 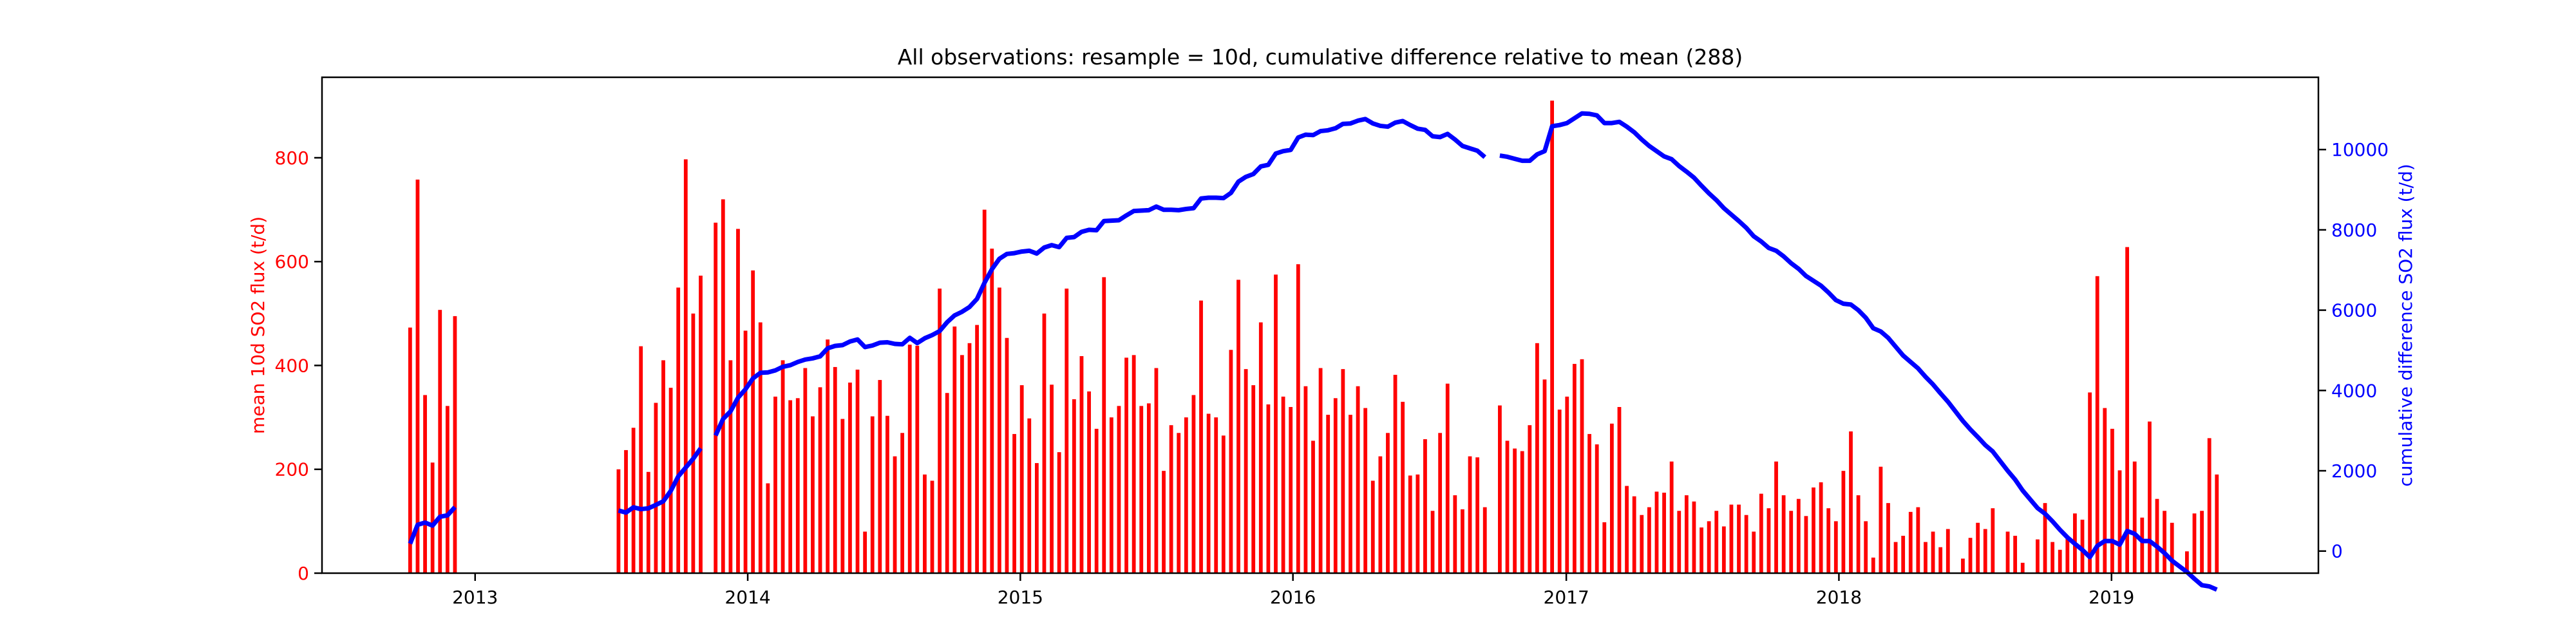 What do you see at coordinates (747, 597) in the screenshot?
I see `x-tick-label: 2014` at bounding box center [747, 597].